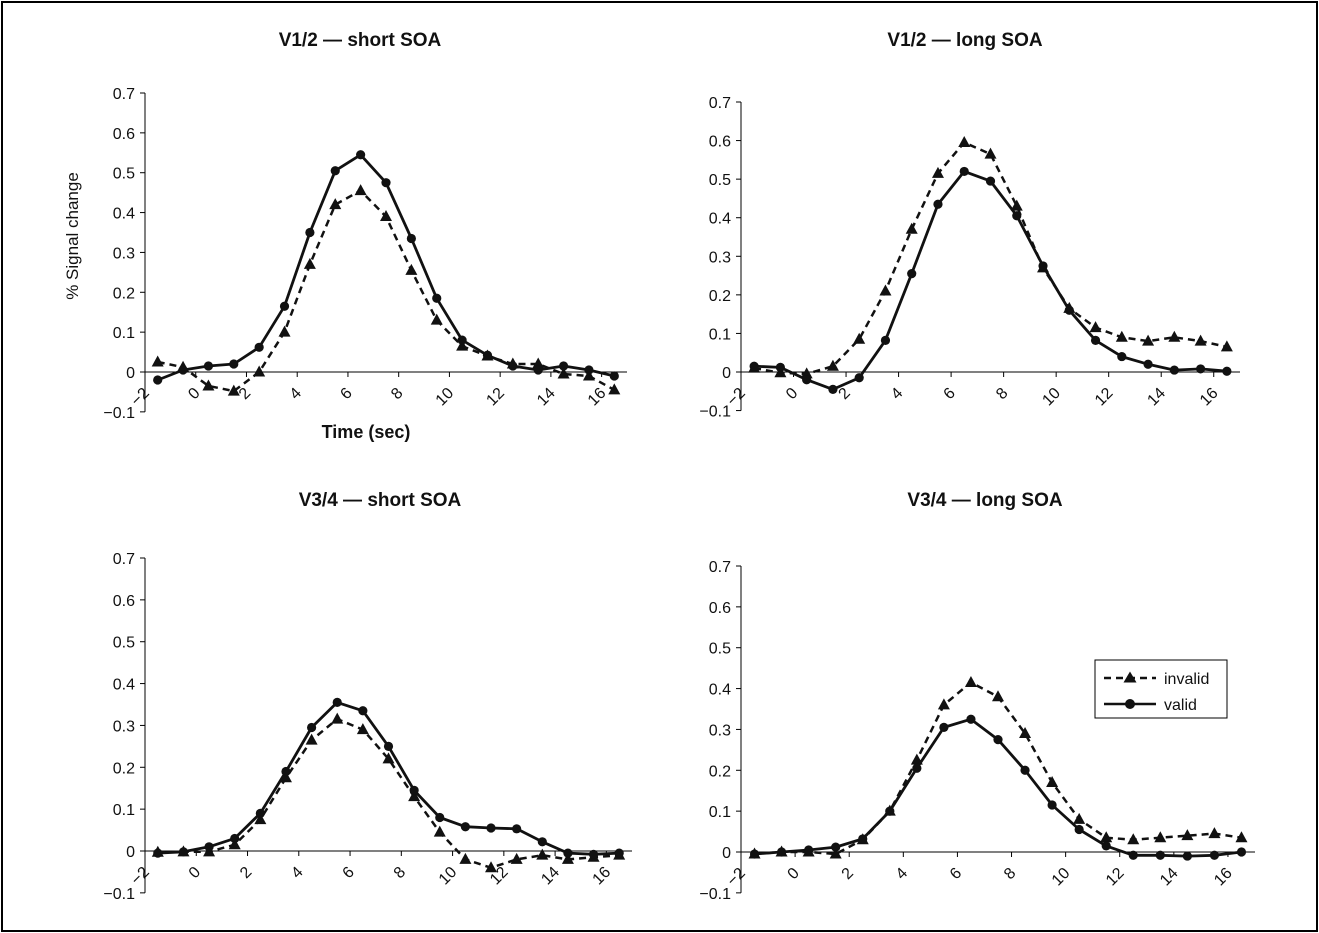 The image size is (1319, 933). I want to click on panel-title: V3/4 — long SOA, so click(984, 500).